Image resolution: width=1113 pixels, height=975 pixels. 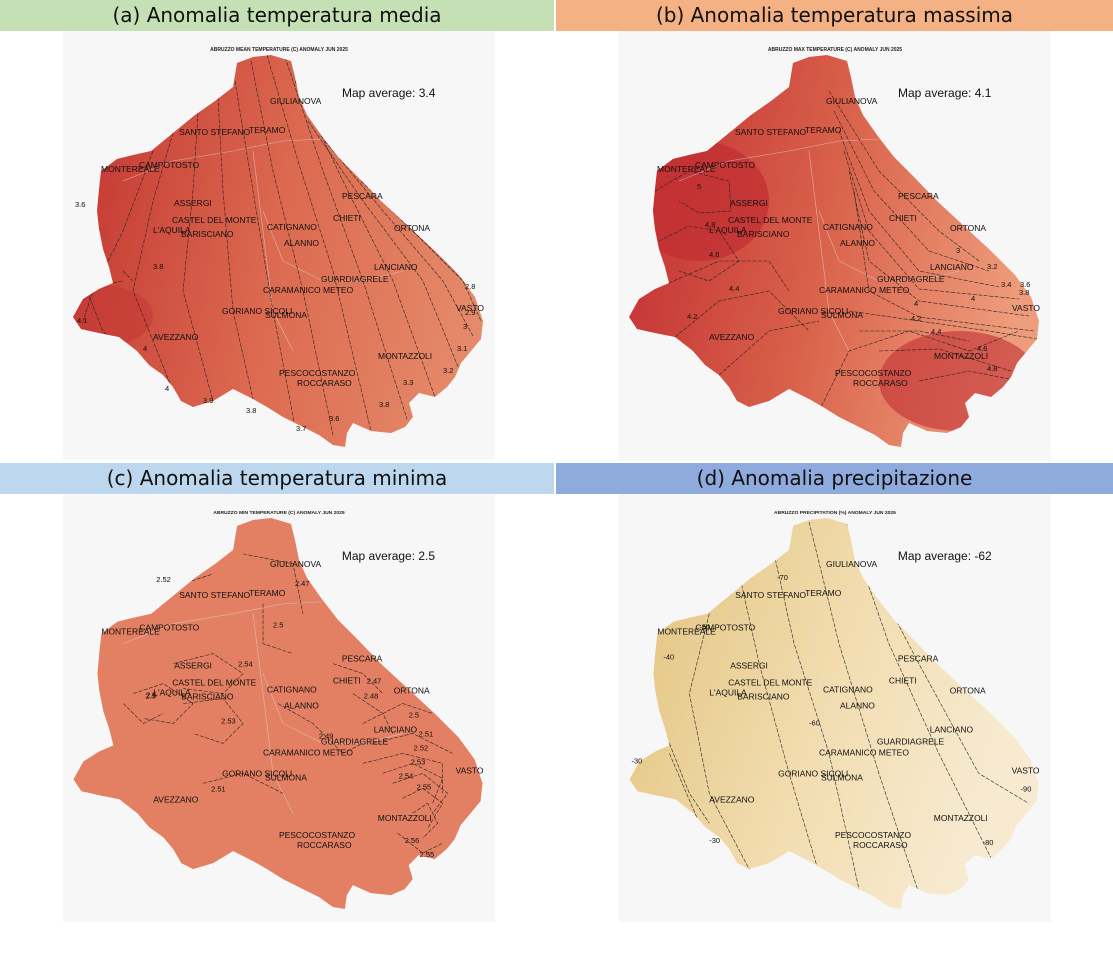 I want to click on contour-label: 2.8, so click(x=470, y=286).